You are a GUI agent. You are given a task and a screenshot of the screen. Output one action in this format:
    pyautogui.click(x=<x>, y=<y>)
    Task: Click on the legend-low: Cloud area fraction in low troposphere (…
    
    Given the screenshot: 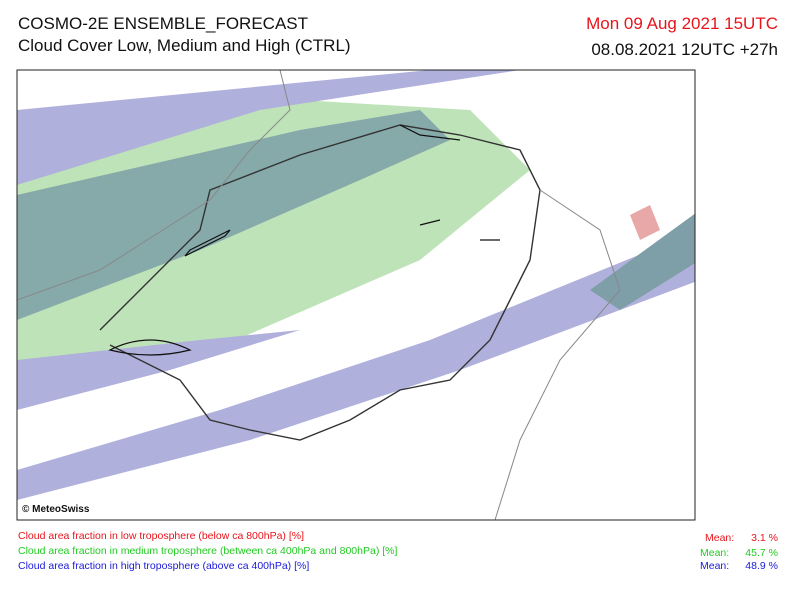 What is the action you would take?
    pyautogui.click(x=161, y=536)
    